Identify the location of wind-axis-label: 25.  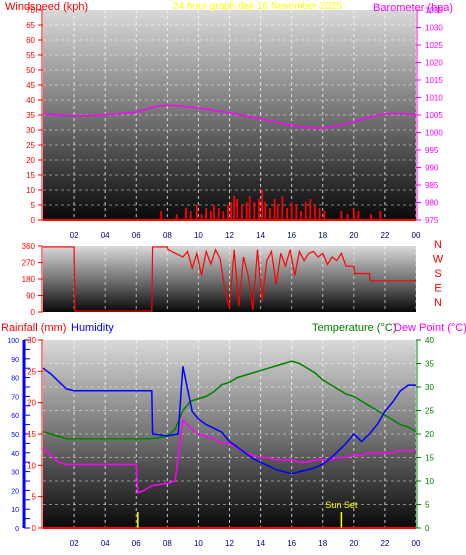
(30, 145).